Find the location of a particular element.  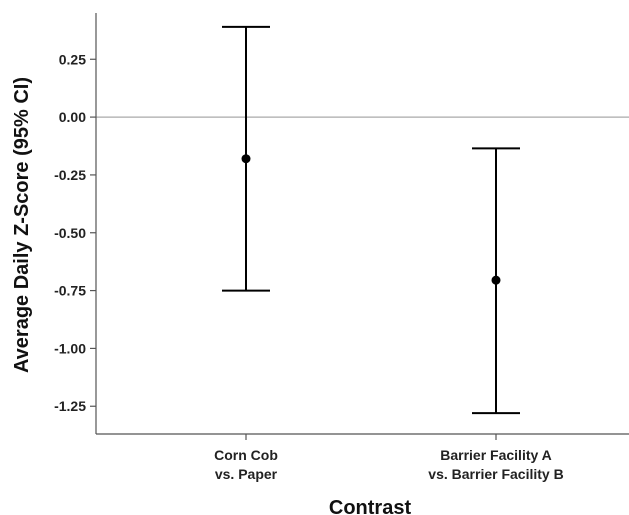

y-tick-label: 0.00 is located at coordinates (72, 117).